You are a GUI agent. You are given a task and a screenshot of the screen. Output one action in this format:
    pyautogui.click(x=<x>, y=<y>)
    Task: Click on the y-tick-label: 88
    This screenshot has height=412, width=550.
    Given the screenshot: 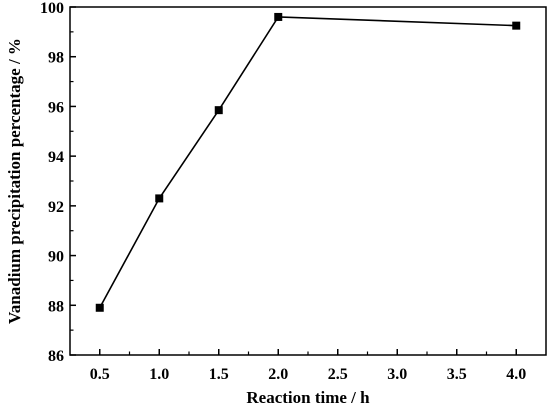 What is the action you would take?
    pyautogui.click(x=56, y=306)
    